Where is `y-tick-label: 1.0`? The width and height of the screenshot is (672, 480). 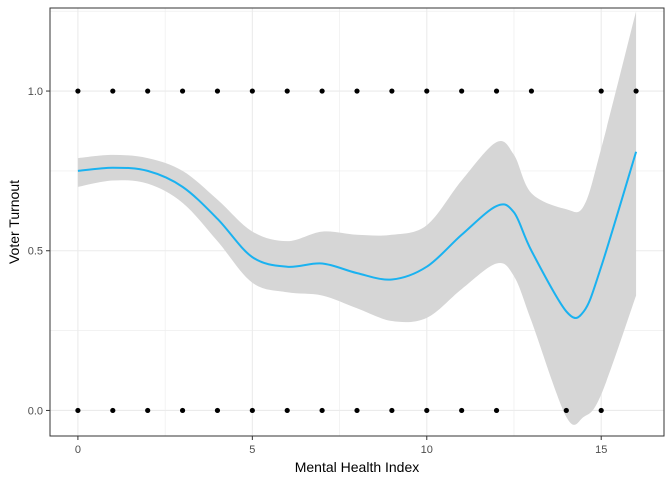 y-tick-label: 1.0 is located at coordinates (35, 92).